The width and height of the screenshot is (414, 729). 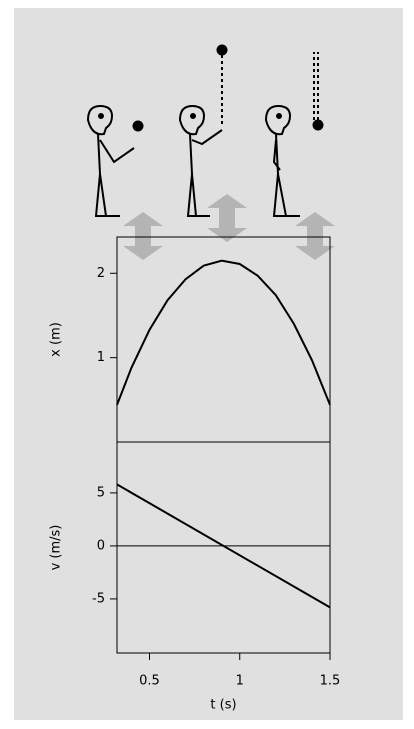 What do you see at coordinates (101, 492) in the screenshot?
I see `y-tick-label: 5` at bounding box center [101, 492].